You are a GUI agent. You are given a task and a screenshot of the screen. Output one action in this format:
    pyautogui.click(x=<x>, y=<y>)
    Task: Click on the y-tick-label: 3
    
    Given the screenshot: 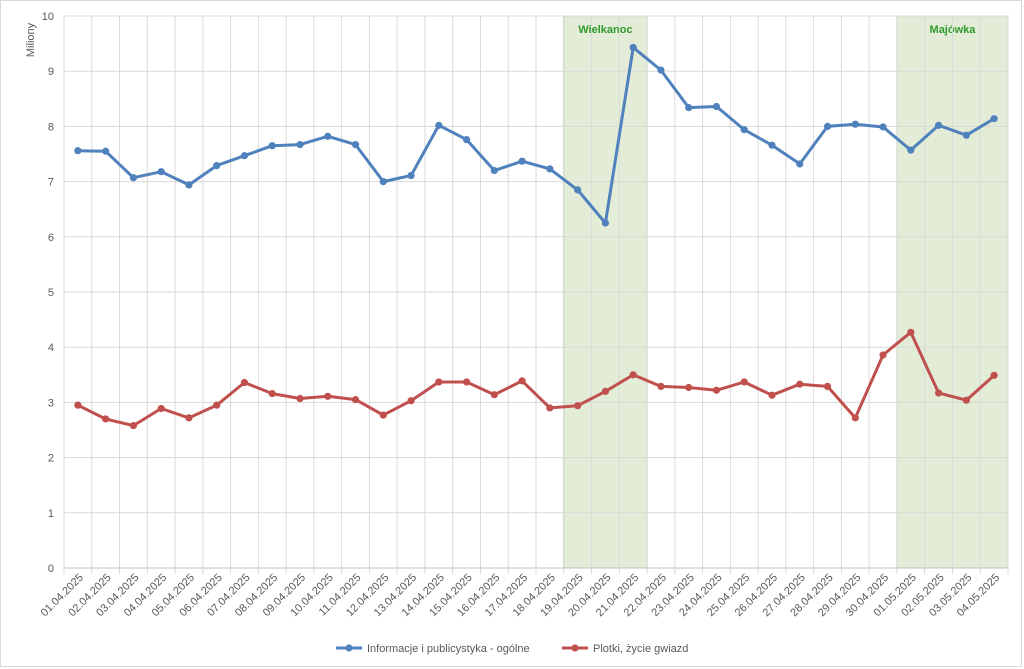 What is the action you would take?
    pyautogui.click(x=51, y=403)
    